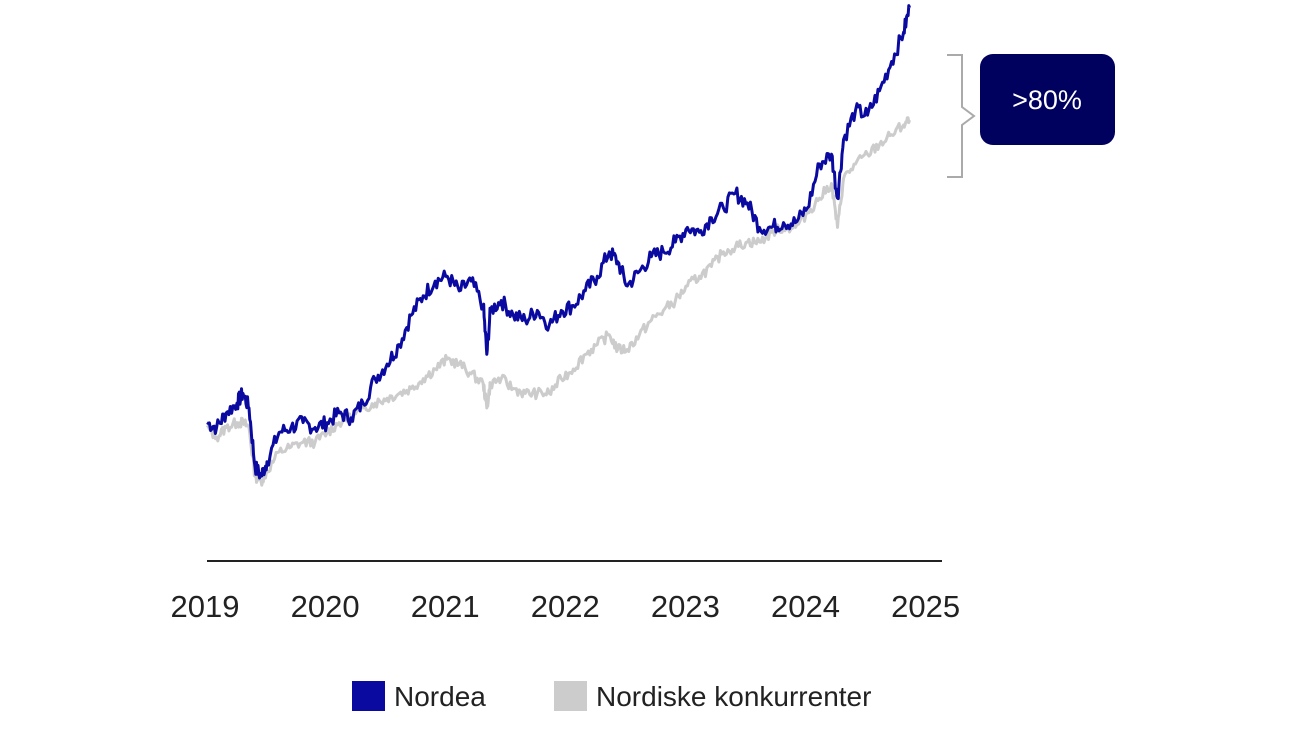  I want to click on annotation-badge-bg, so click(1047, 99).